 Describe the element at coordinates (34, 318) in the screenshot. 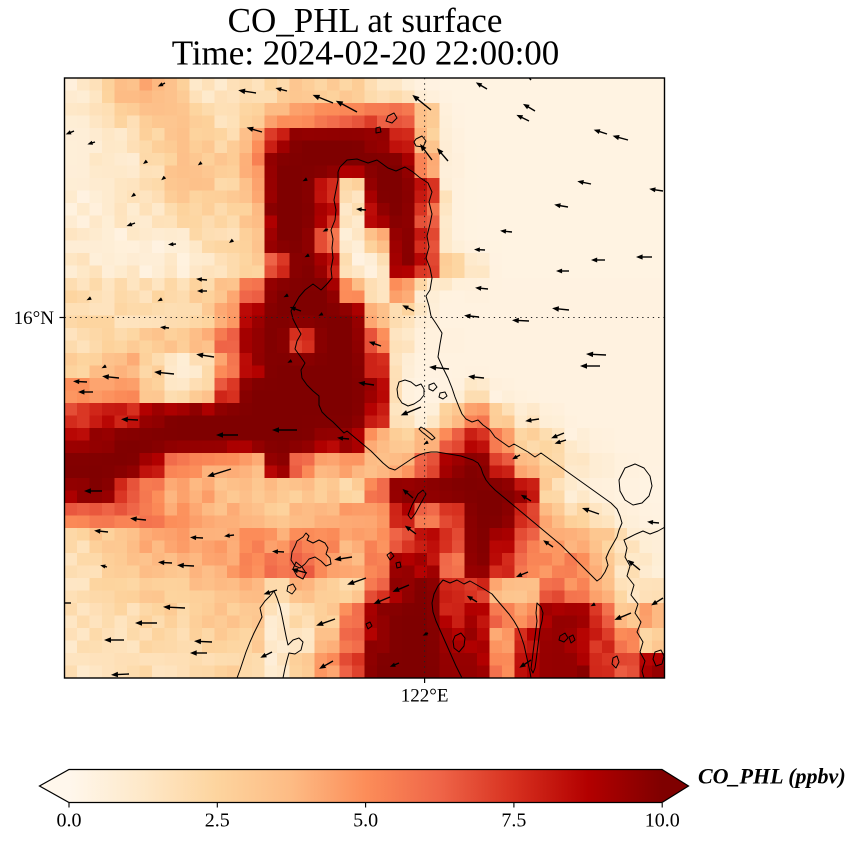

I see `svg-text: 16°N` at that location.